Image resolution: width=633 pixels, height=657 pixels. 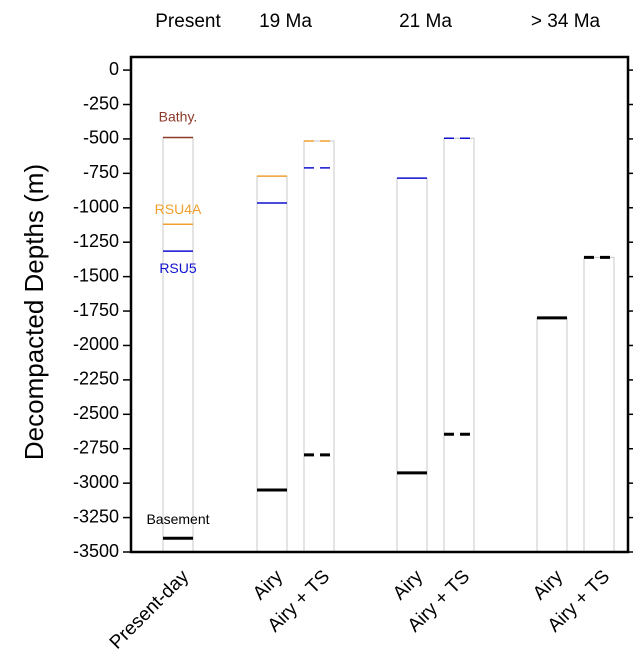 I want to click on group-header: 21 Ma, so click(x=425, y=21).